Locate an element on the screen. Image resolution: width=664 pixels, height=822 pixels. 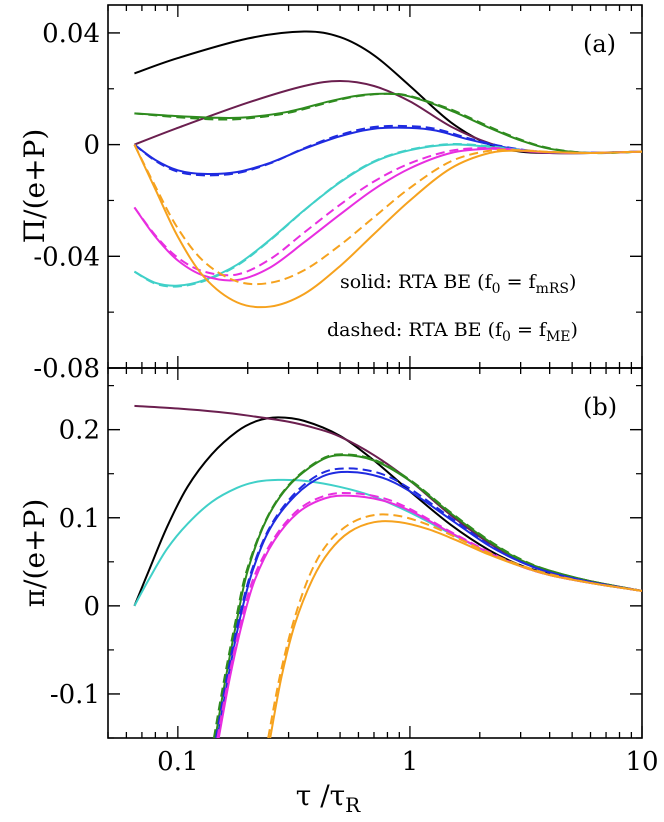
ytick-label-a: 0 is located at coordinates (91, 146).